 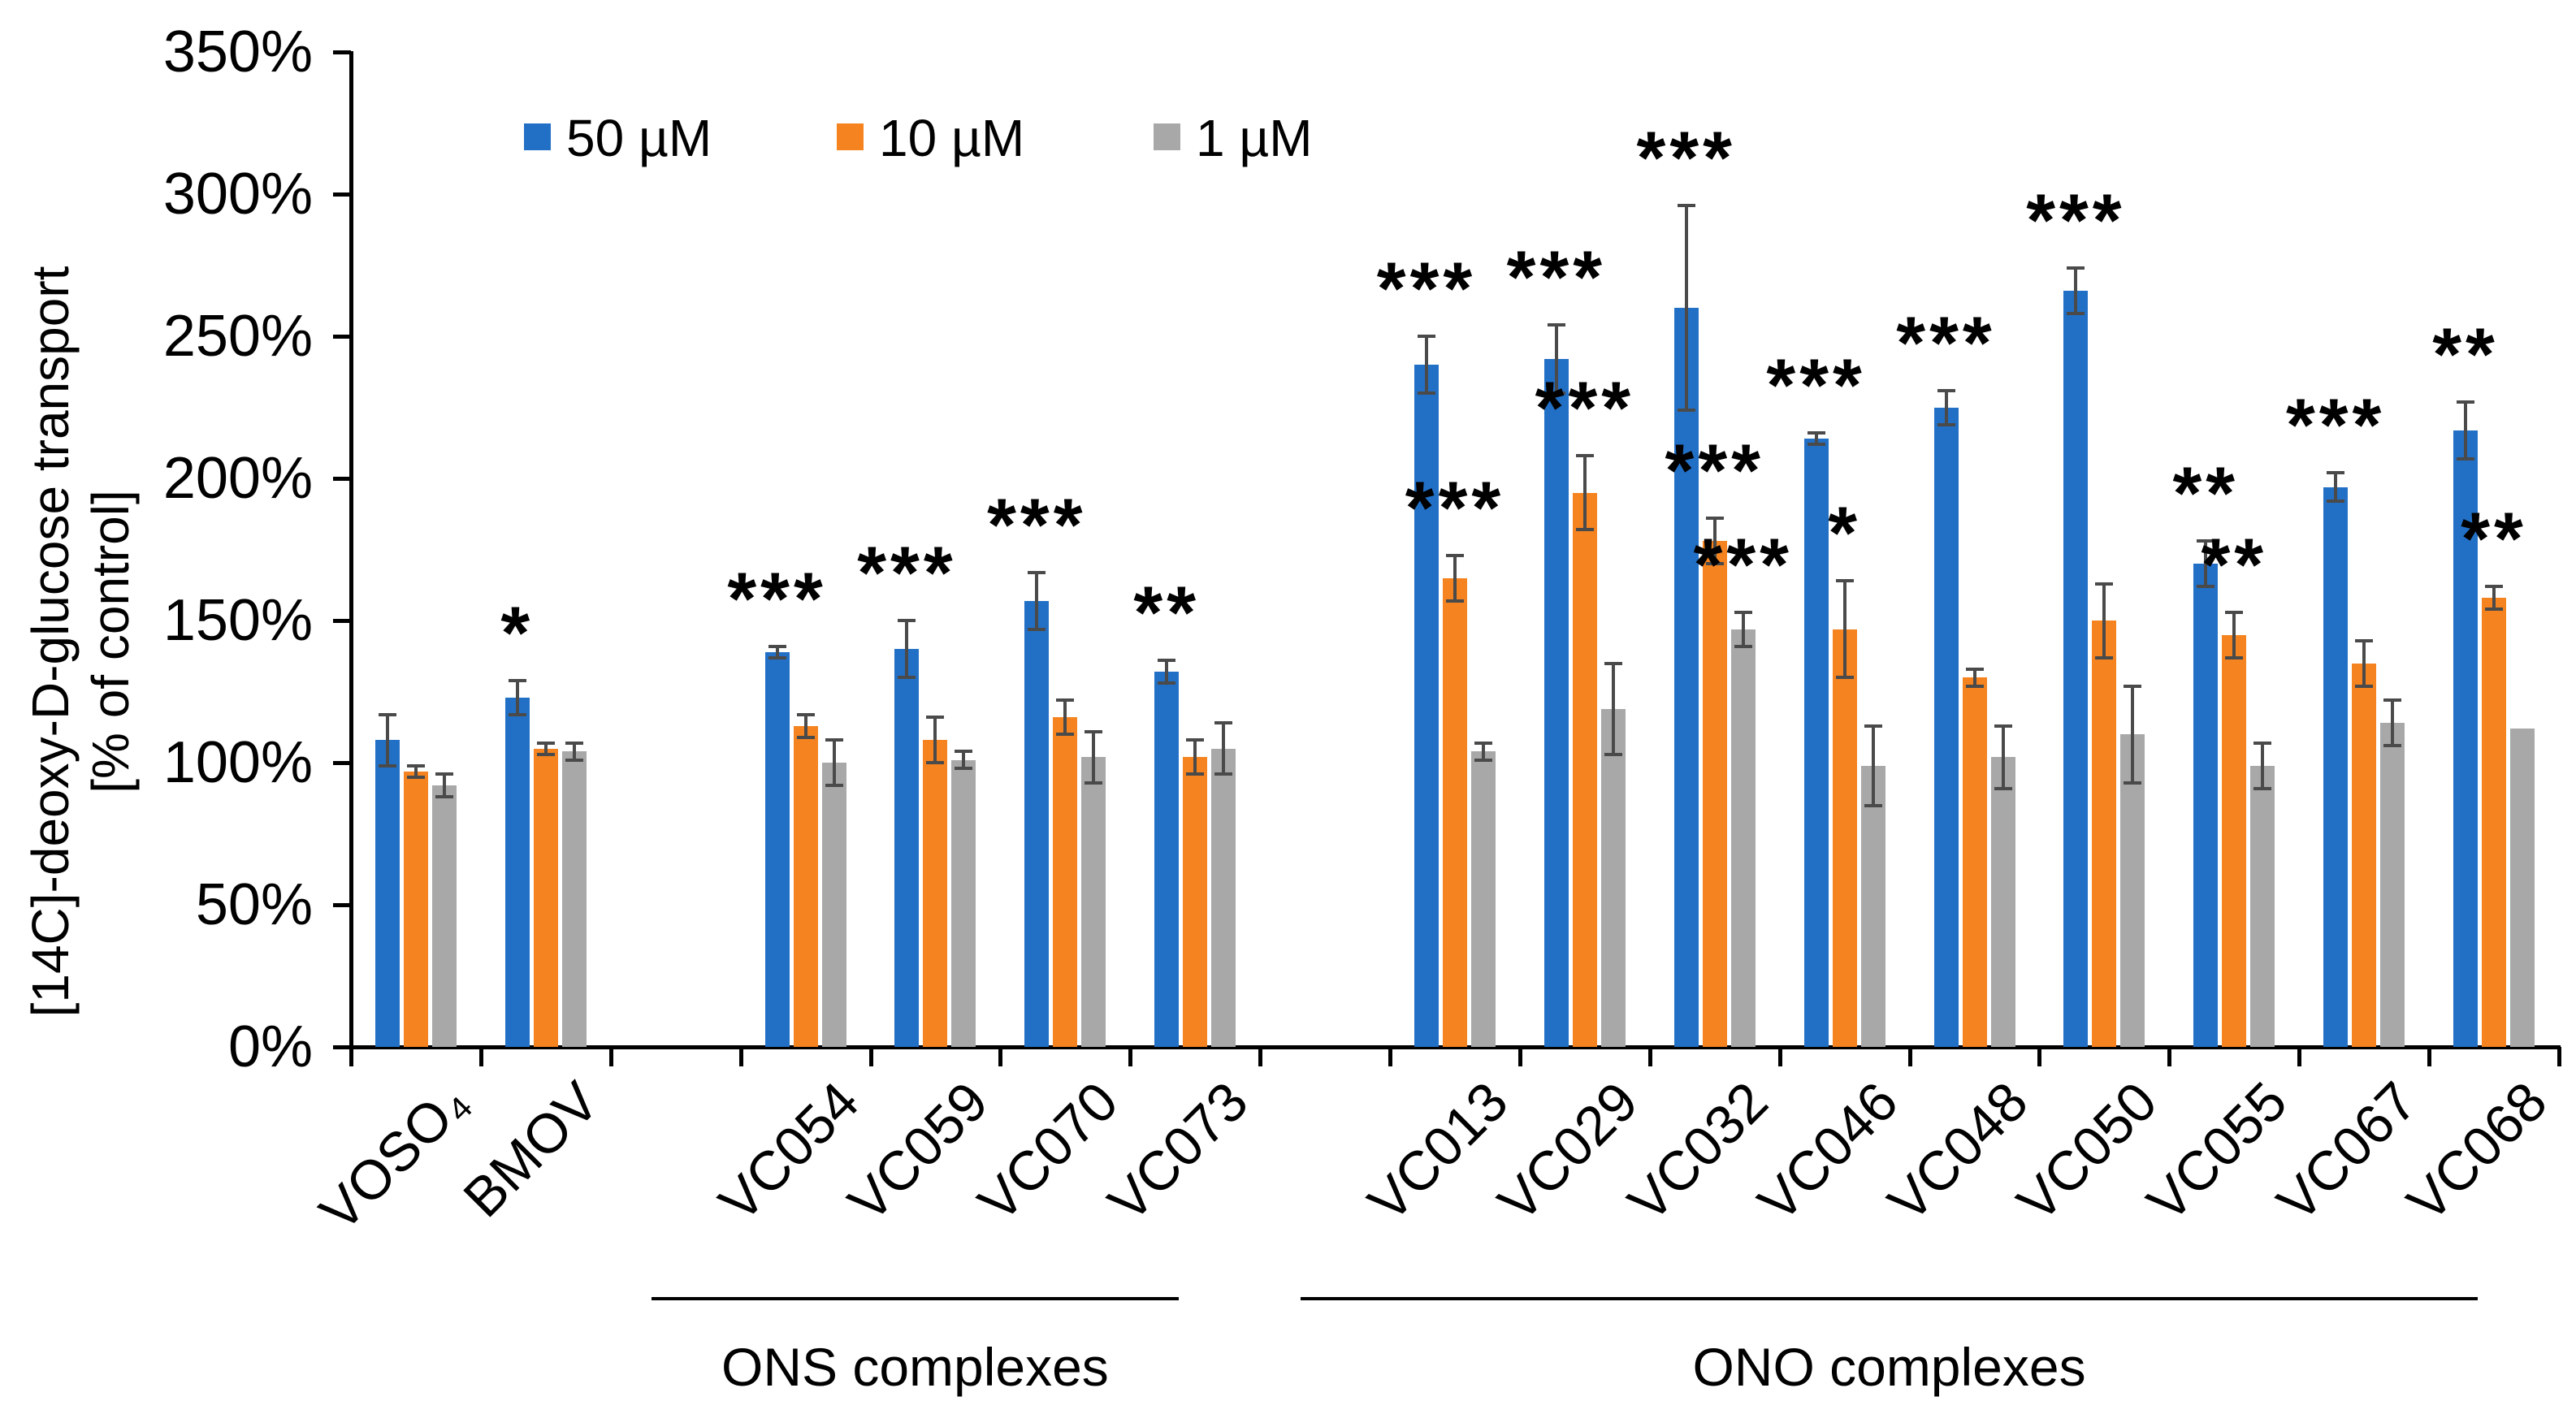 What do you see at coordinates (545, 897) in the screenshot?
I see `bar-BMOV-10µM` at bounding box center [545, 897].